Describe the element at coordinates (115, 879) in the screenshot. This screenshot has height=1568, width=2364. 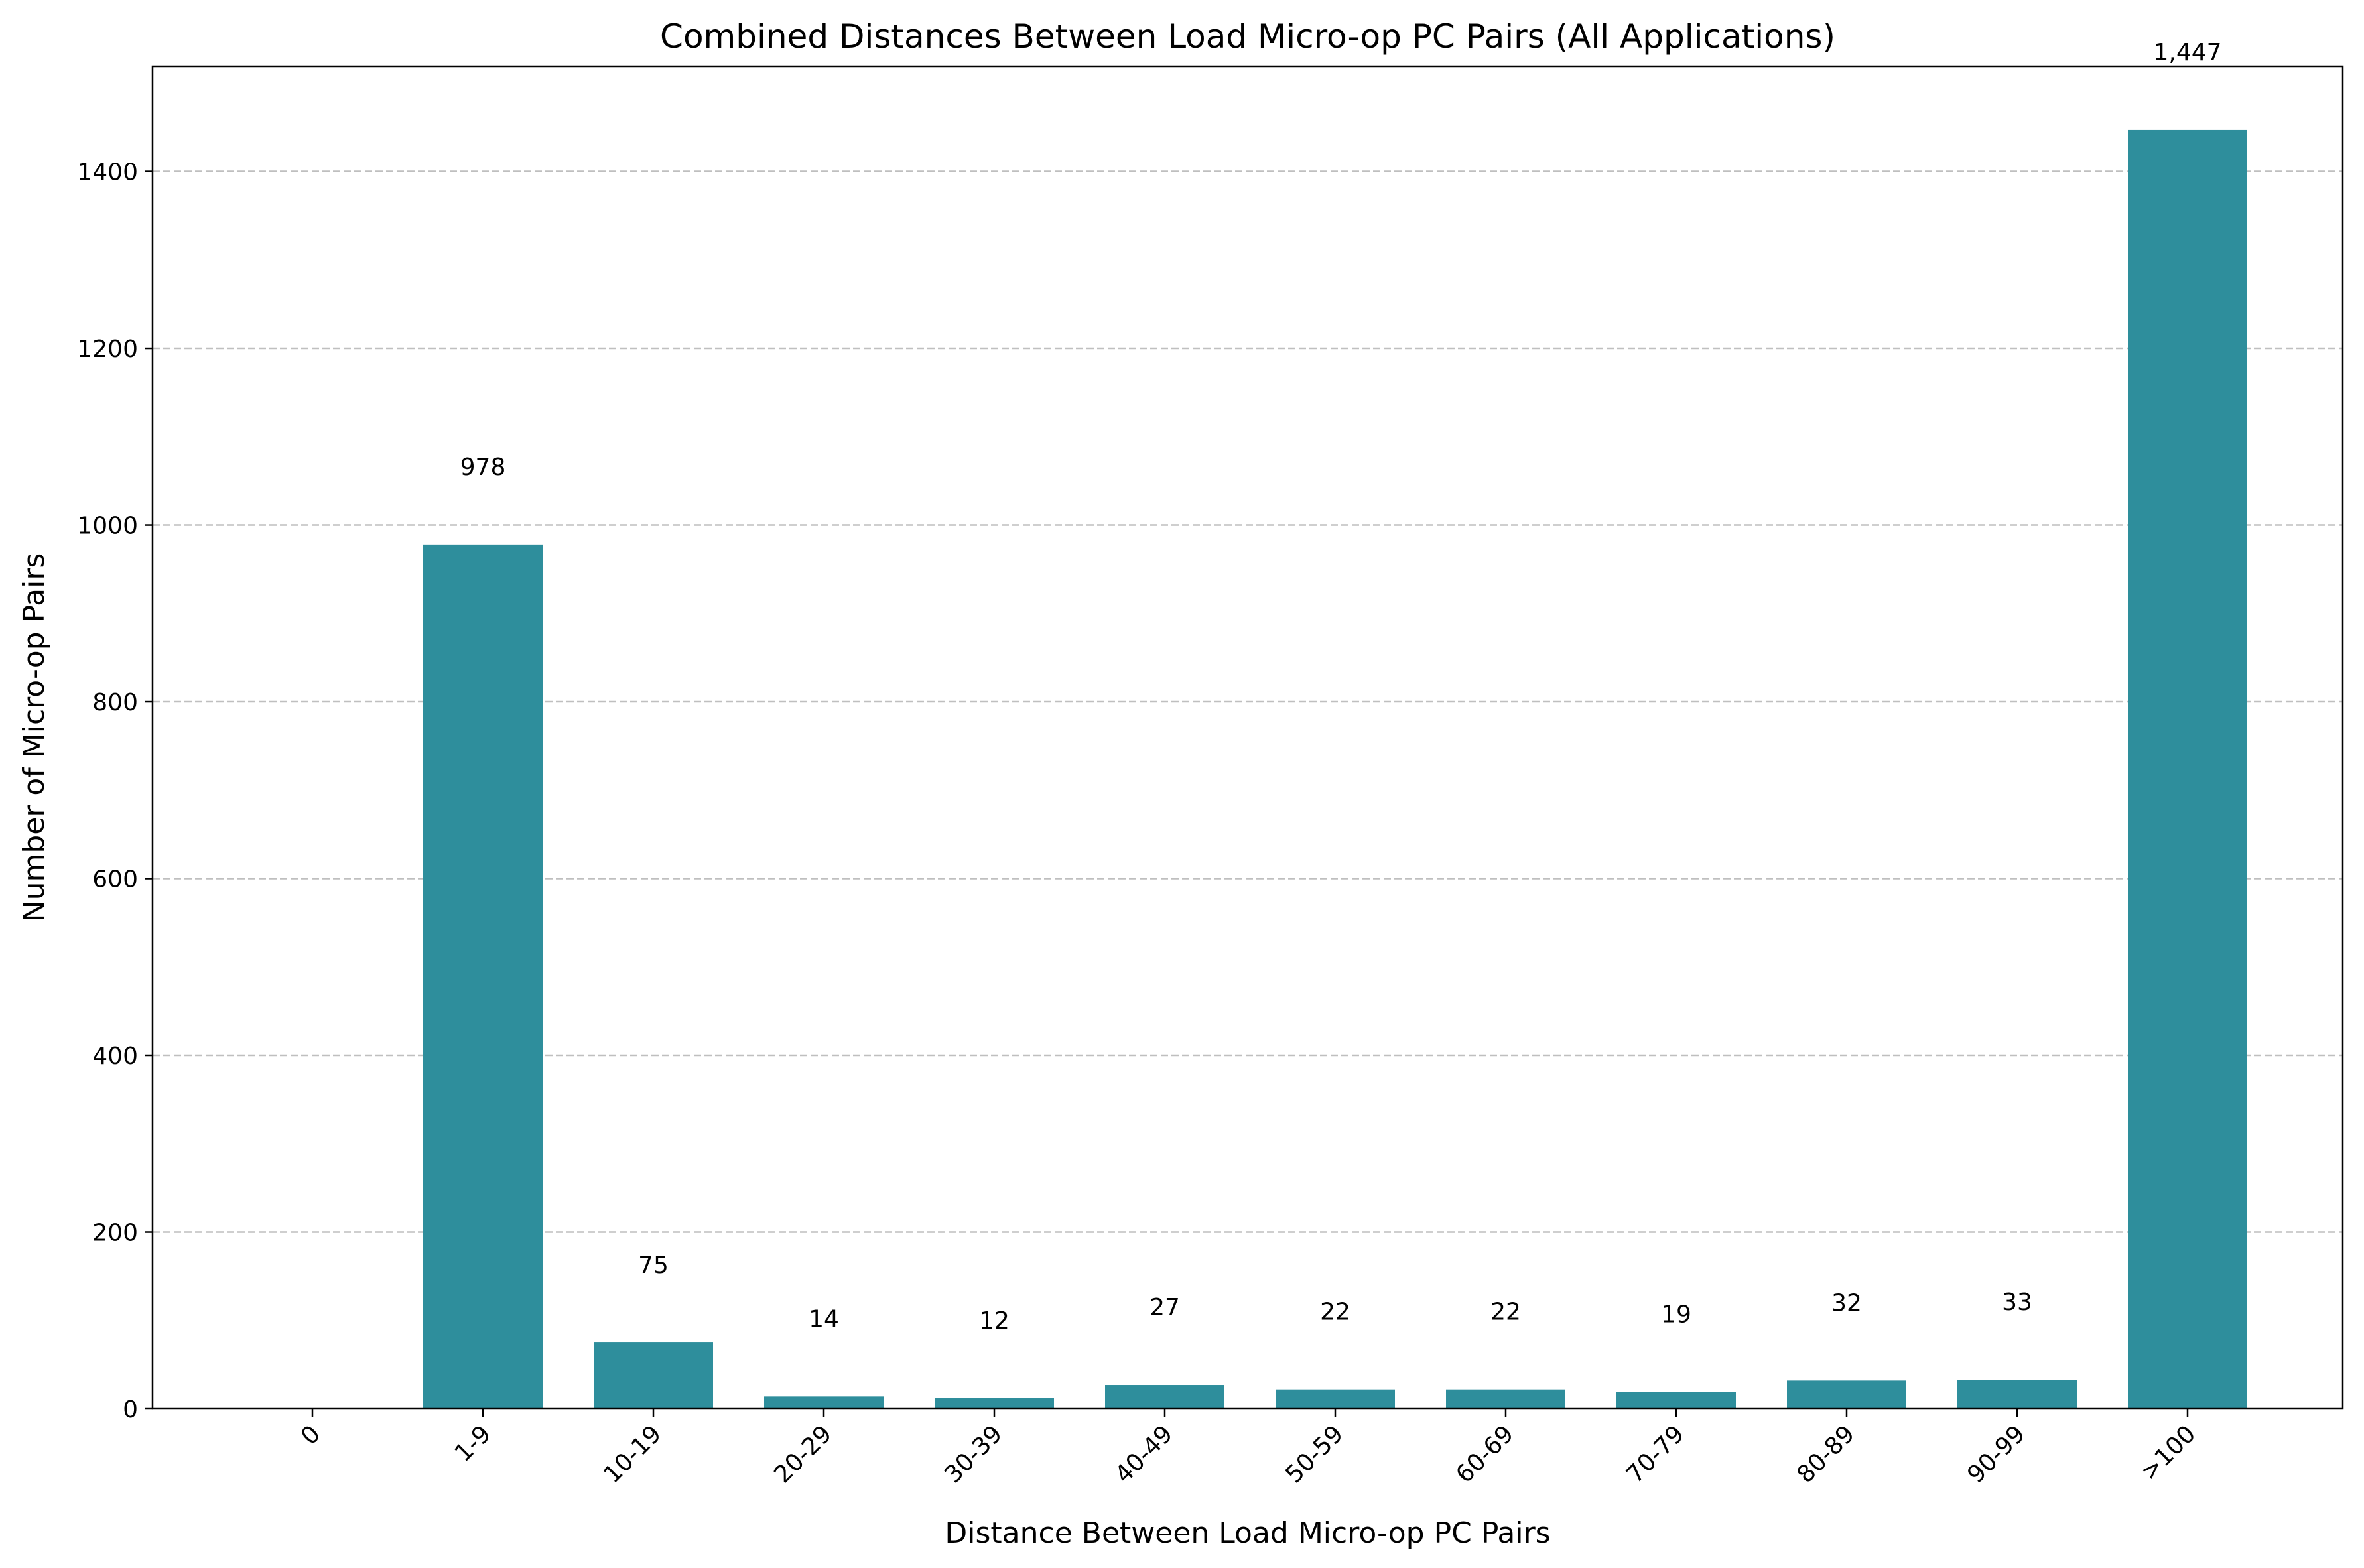
I see `y-tick-label: 600` at that location.